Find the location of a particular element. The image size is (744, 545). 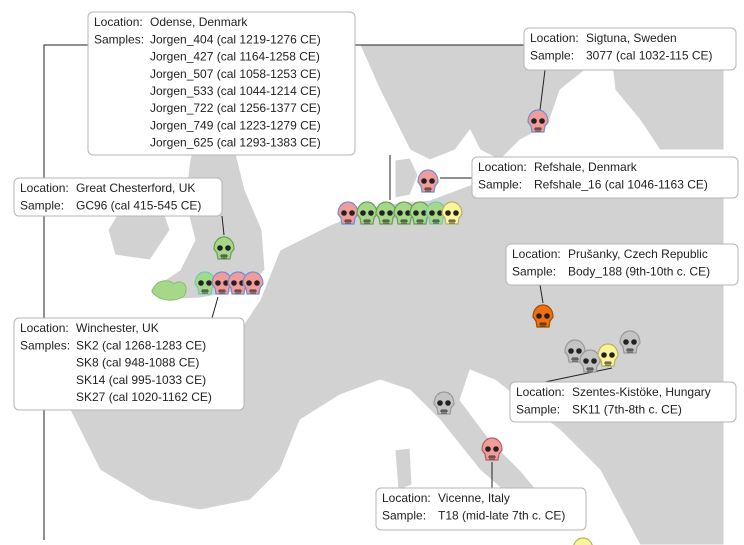

sample-entry: Jorgen_404 (cal 1219-1276 CE) is located at coordinates (235, 39).